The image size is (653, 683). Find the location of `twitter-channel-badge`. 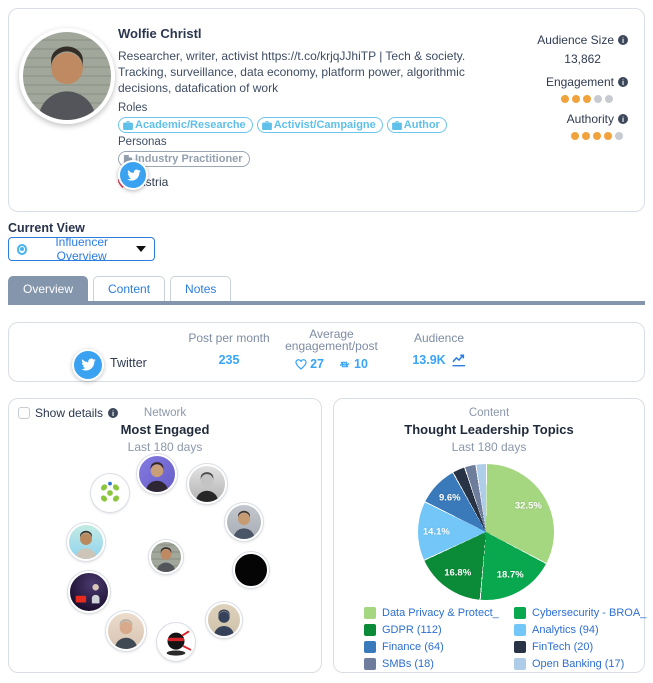

twitter-channel-badge is located at coordinates (88, 365).